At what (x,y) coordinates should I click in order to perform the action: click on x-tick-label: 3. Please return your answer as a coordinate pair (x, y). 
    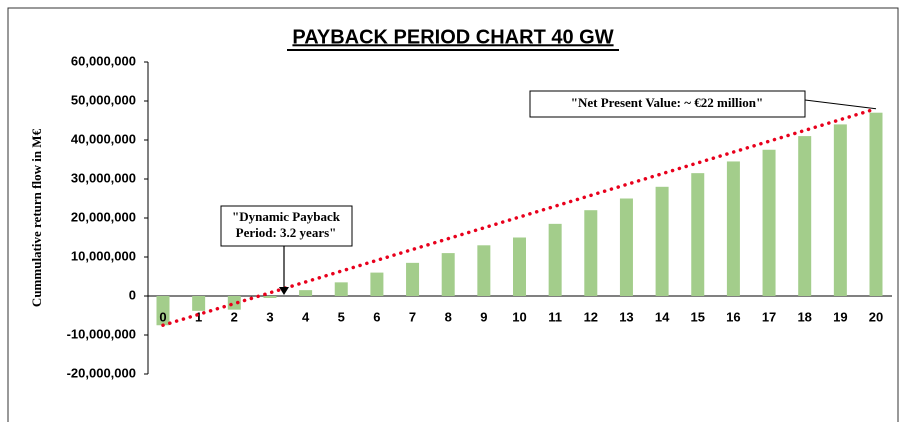
    Looking at the image, I should click on (269, 316).